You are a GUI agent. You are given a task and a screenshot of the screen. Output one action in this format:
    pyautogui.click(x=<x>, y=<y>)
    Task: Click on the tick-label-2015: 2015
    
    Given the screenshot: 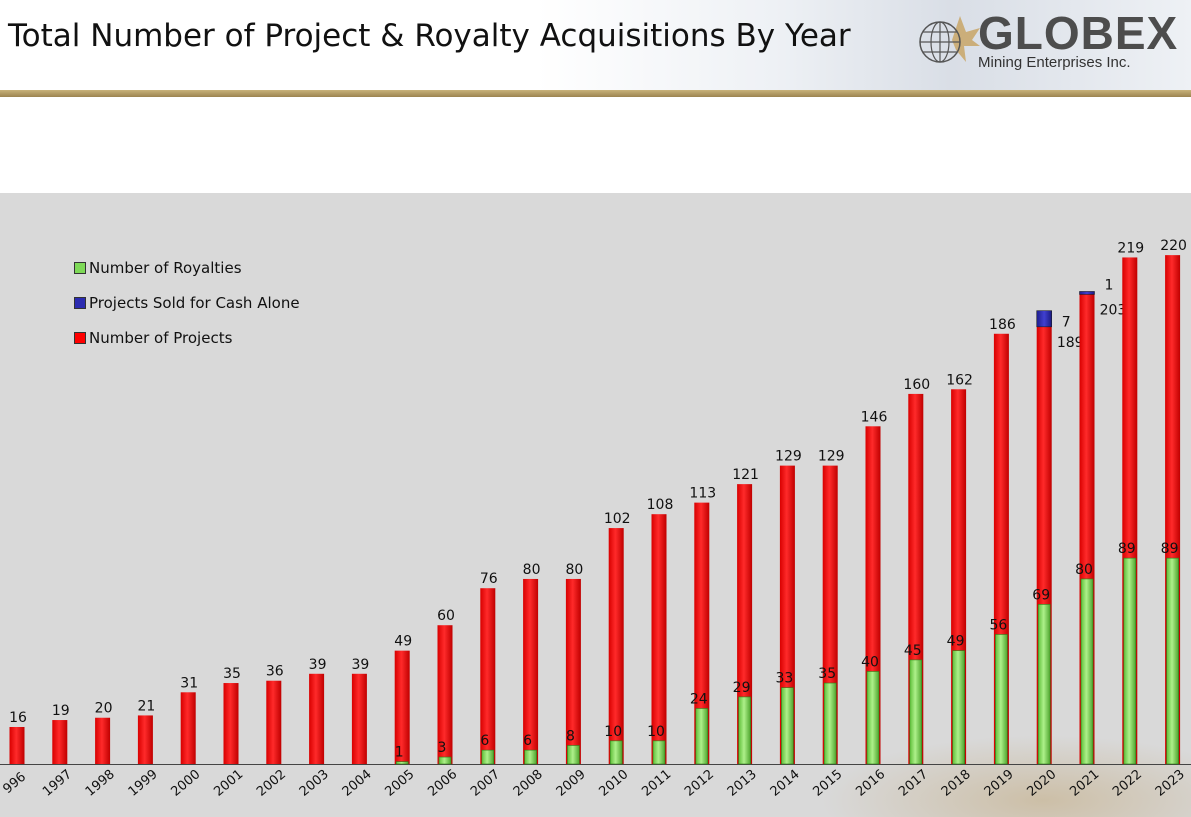 What is the action you would take?
    pyautogui.click(x=827, y=783)
    